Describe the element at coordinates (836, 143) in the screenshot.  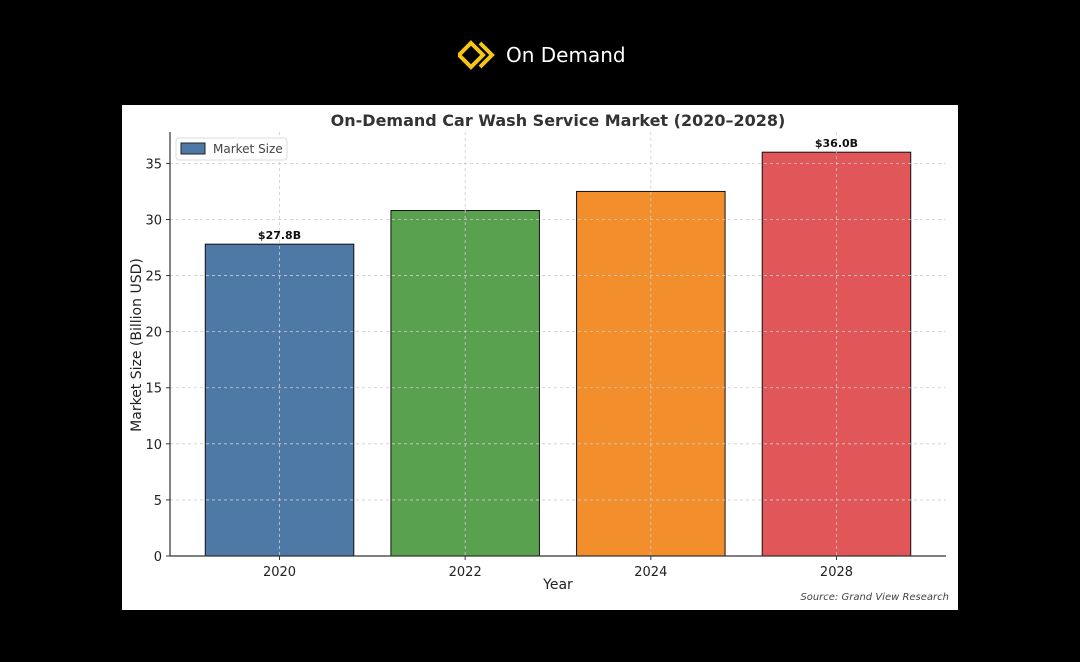
I see `data-label: $36.0B` at that location.